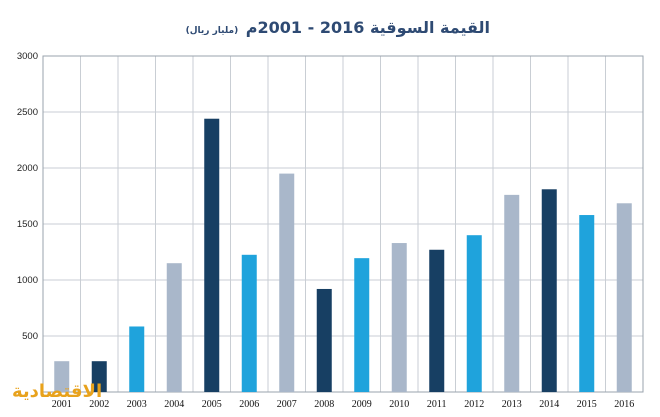 This screenshot has width=660, height=417. What do you see at coordinates (212, 404) in the screenshot?
I see `x-tick-label: 2005` at bounding box center [212, 404].